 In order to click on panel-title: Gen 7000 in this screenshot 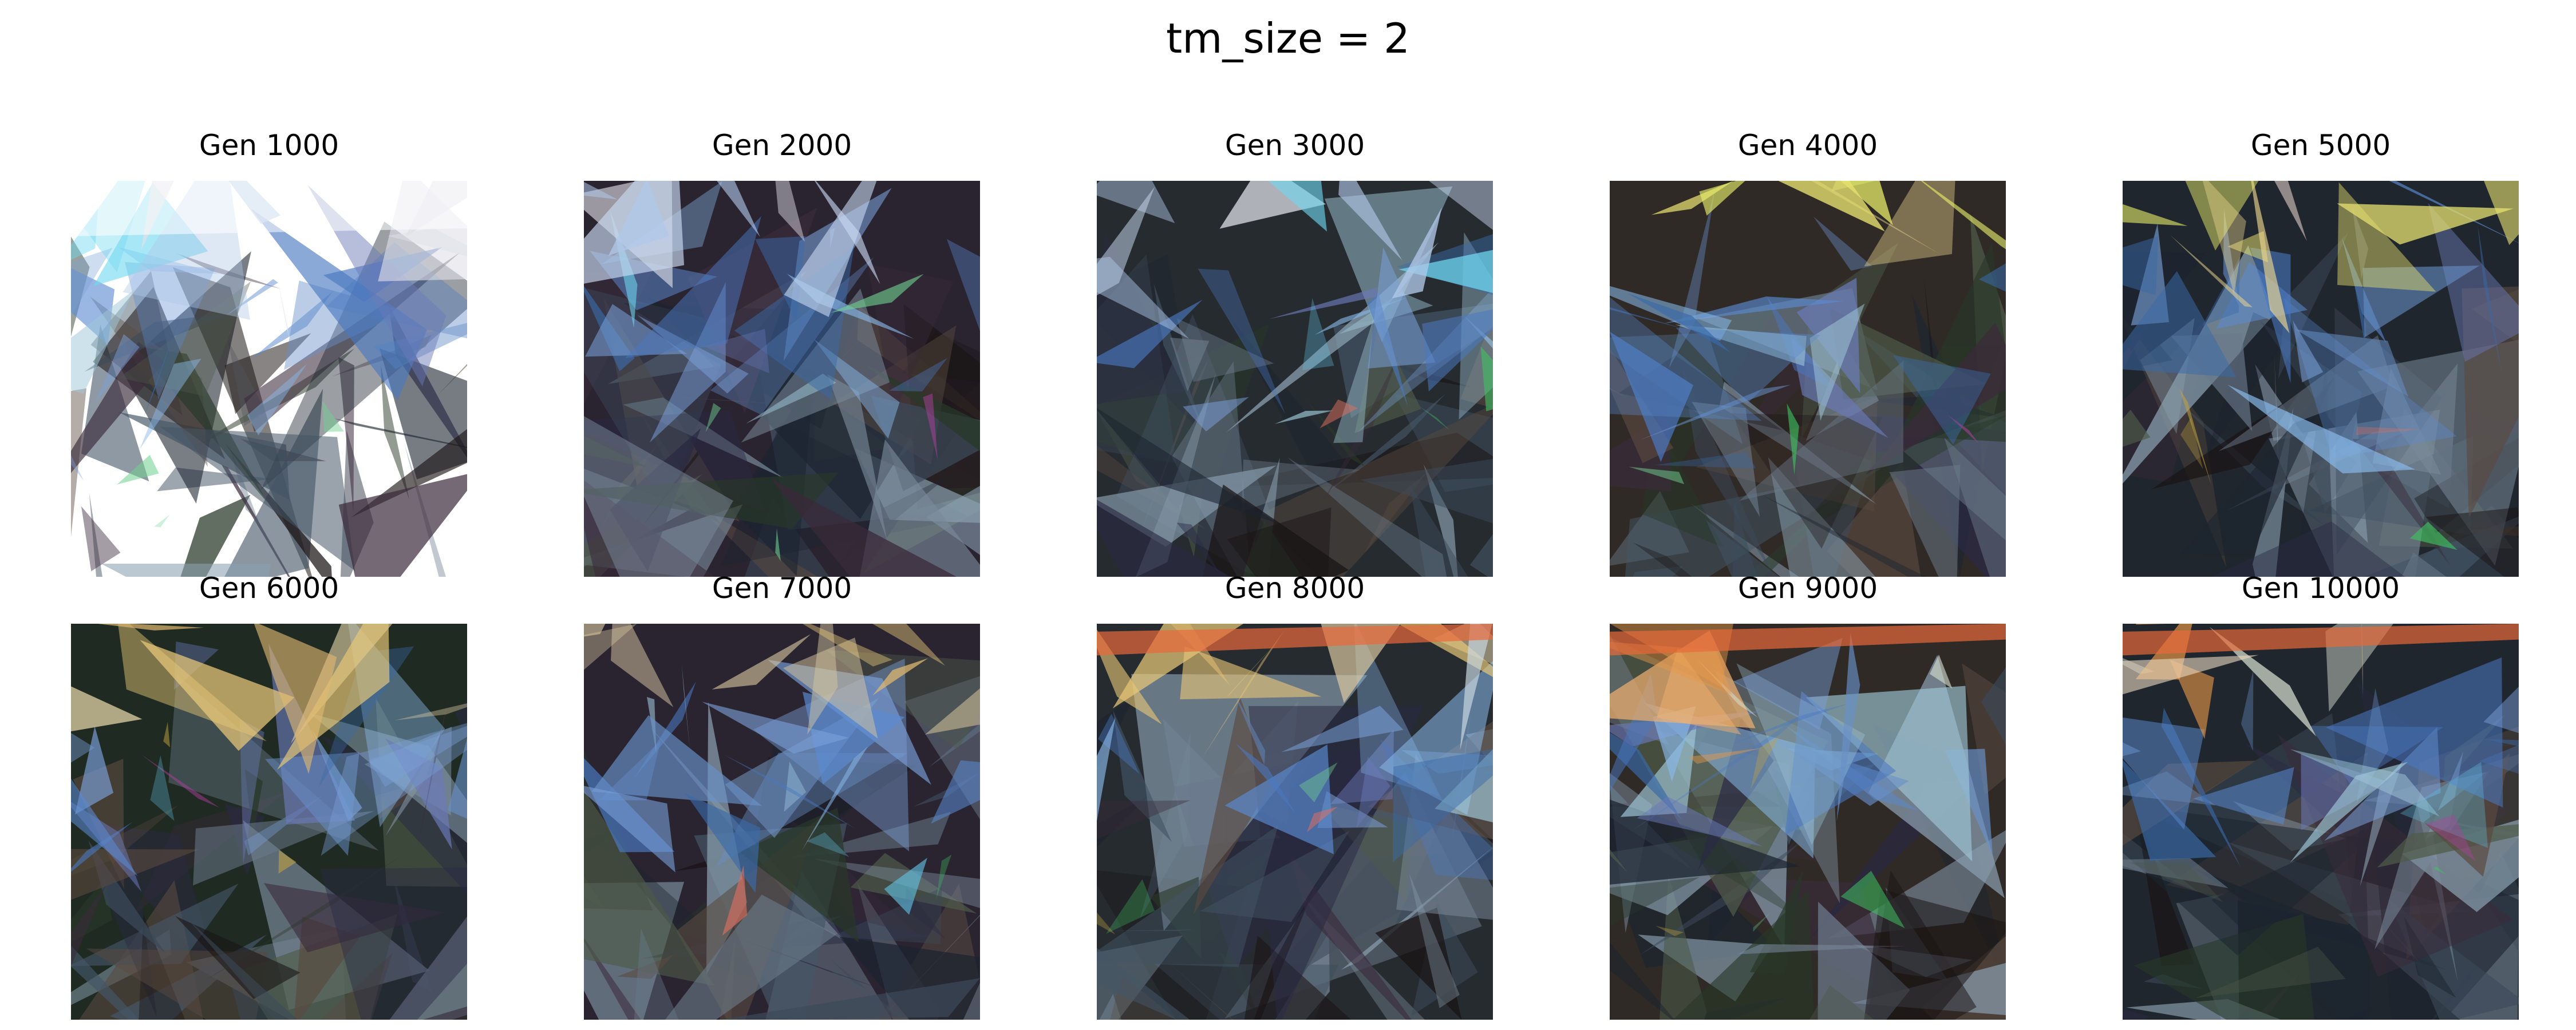, I will do `click(782, 588)`.